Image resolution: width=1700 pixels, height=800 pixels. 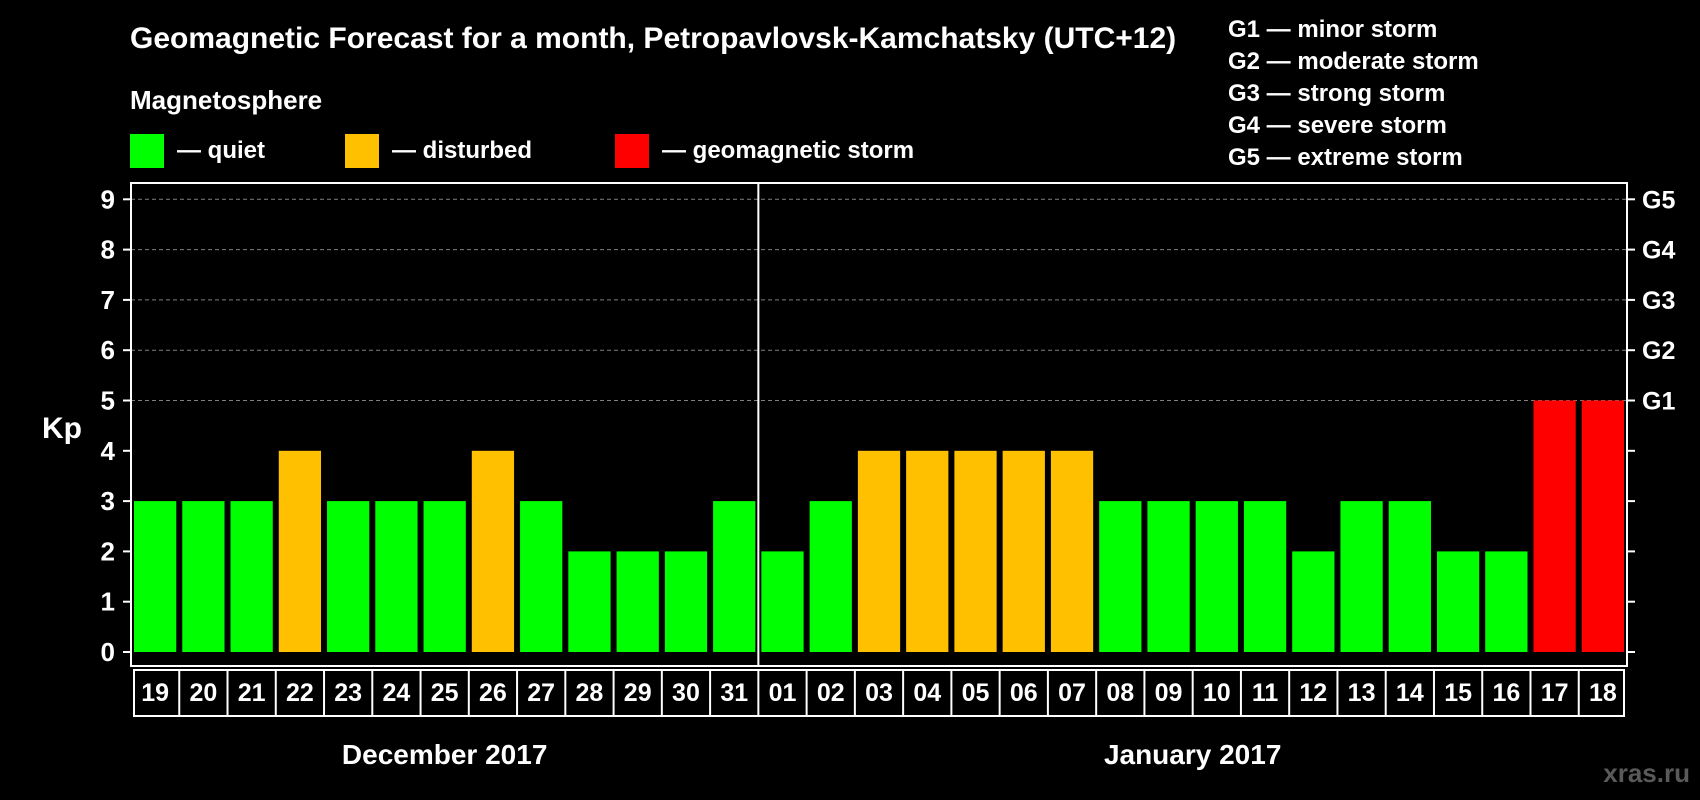 I want to click on date-axis-border, so click(x=879, y=693).